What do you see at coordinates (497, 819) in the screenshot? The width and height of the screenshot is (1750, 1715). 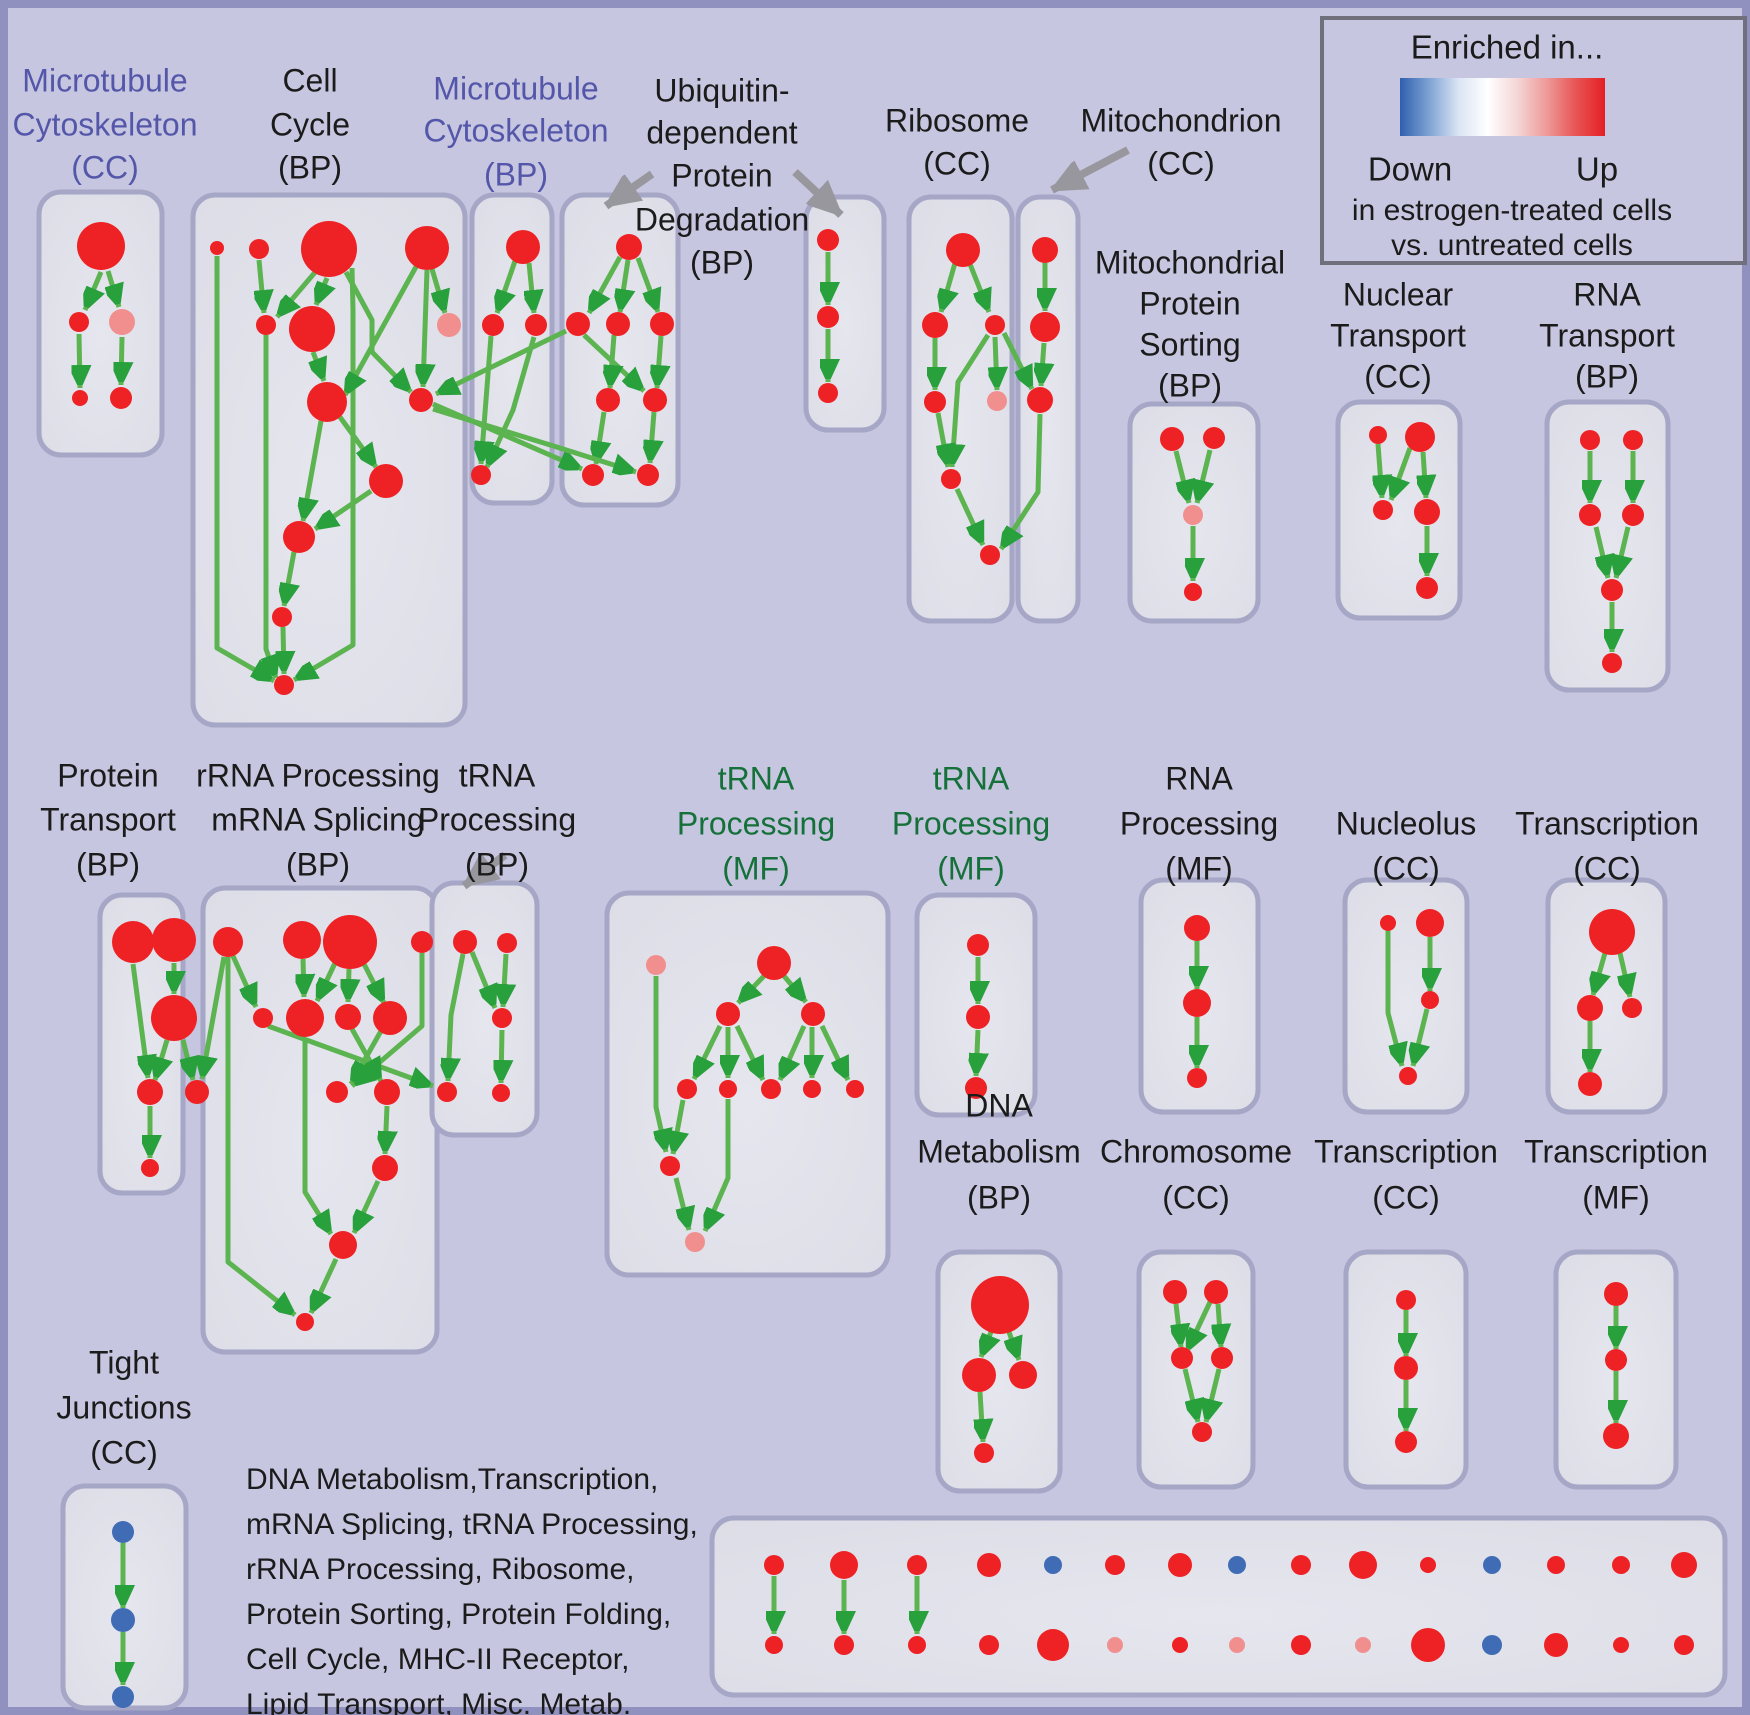 I see `label-trna-processing-bp: tRNA Processing (BP)` at bounding box center [497, 819].